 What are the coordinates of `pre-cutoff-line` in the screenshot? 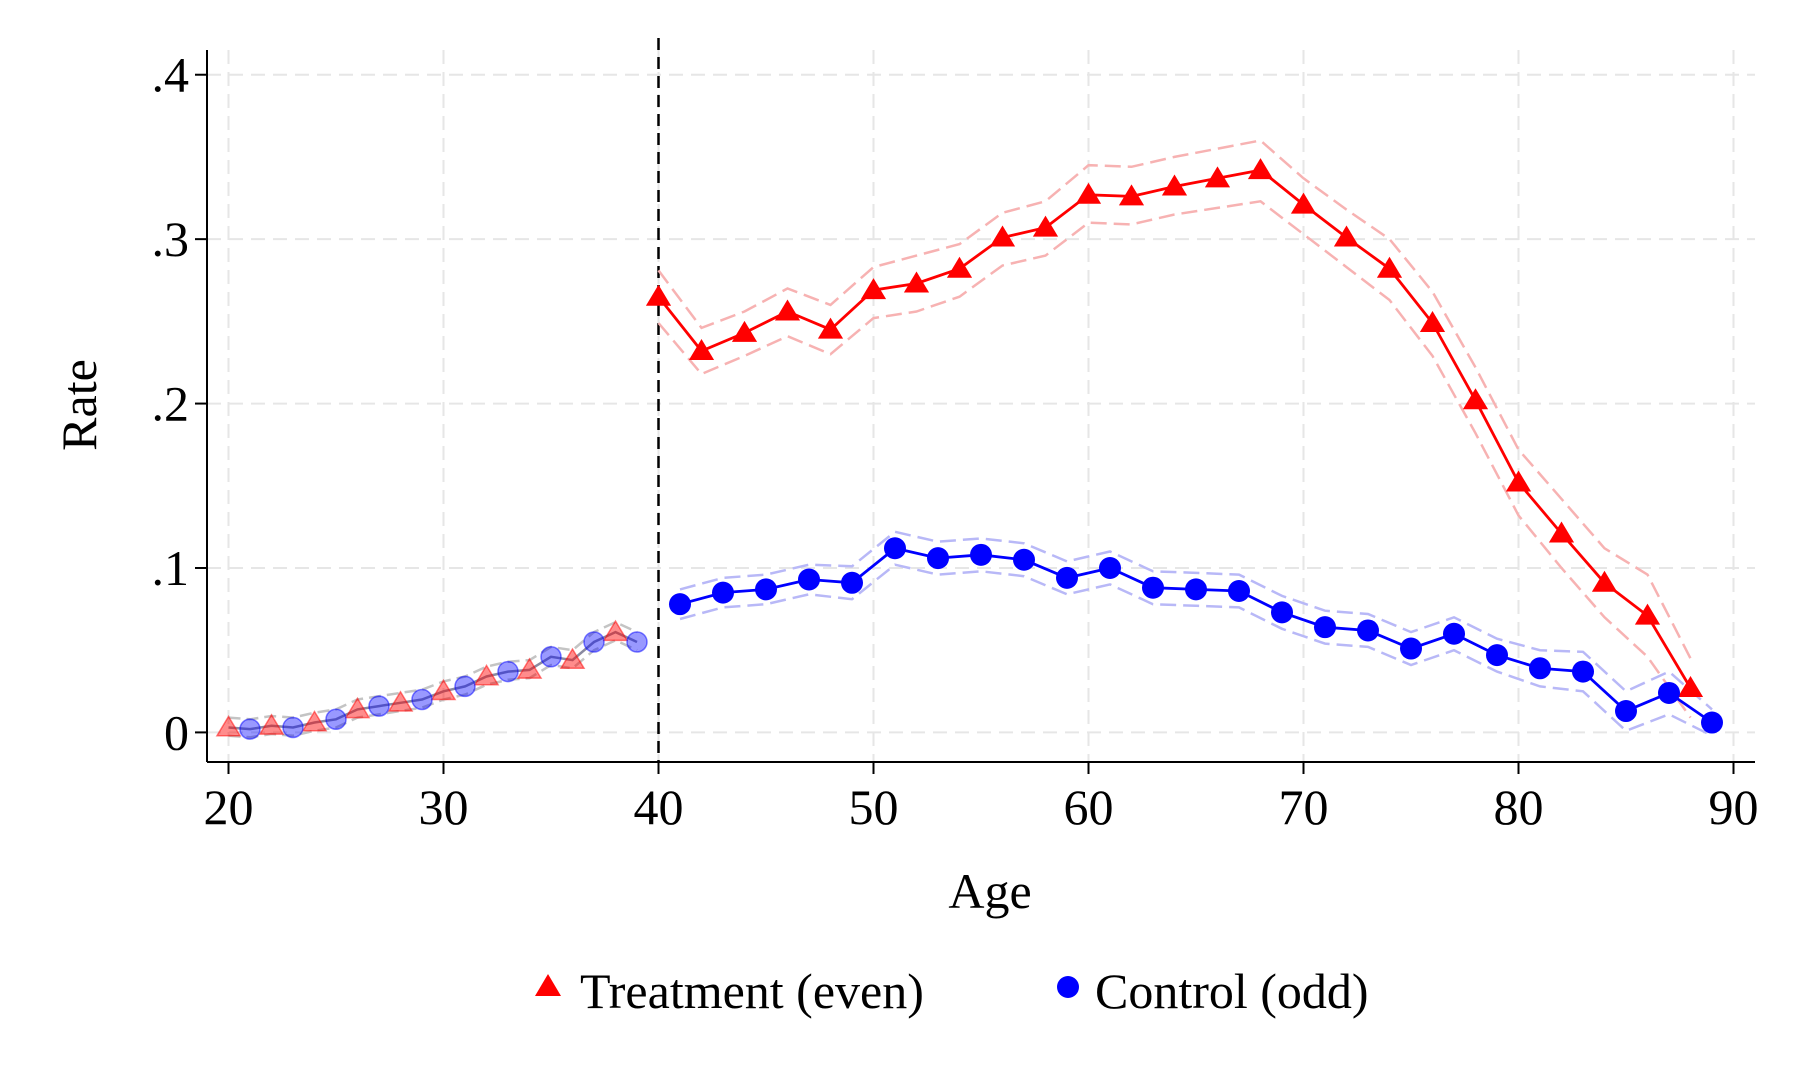 It's located at (433, 680).